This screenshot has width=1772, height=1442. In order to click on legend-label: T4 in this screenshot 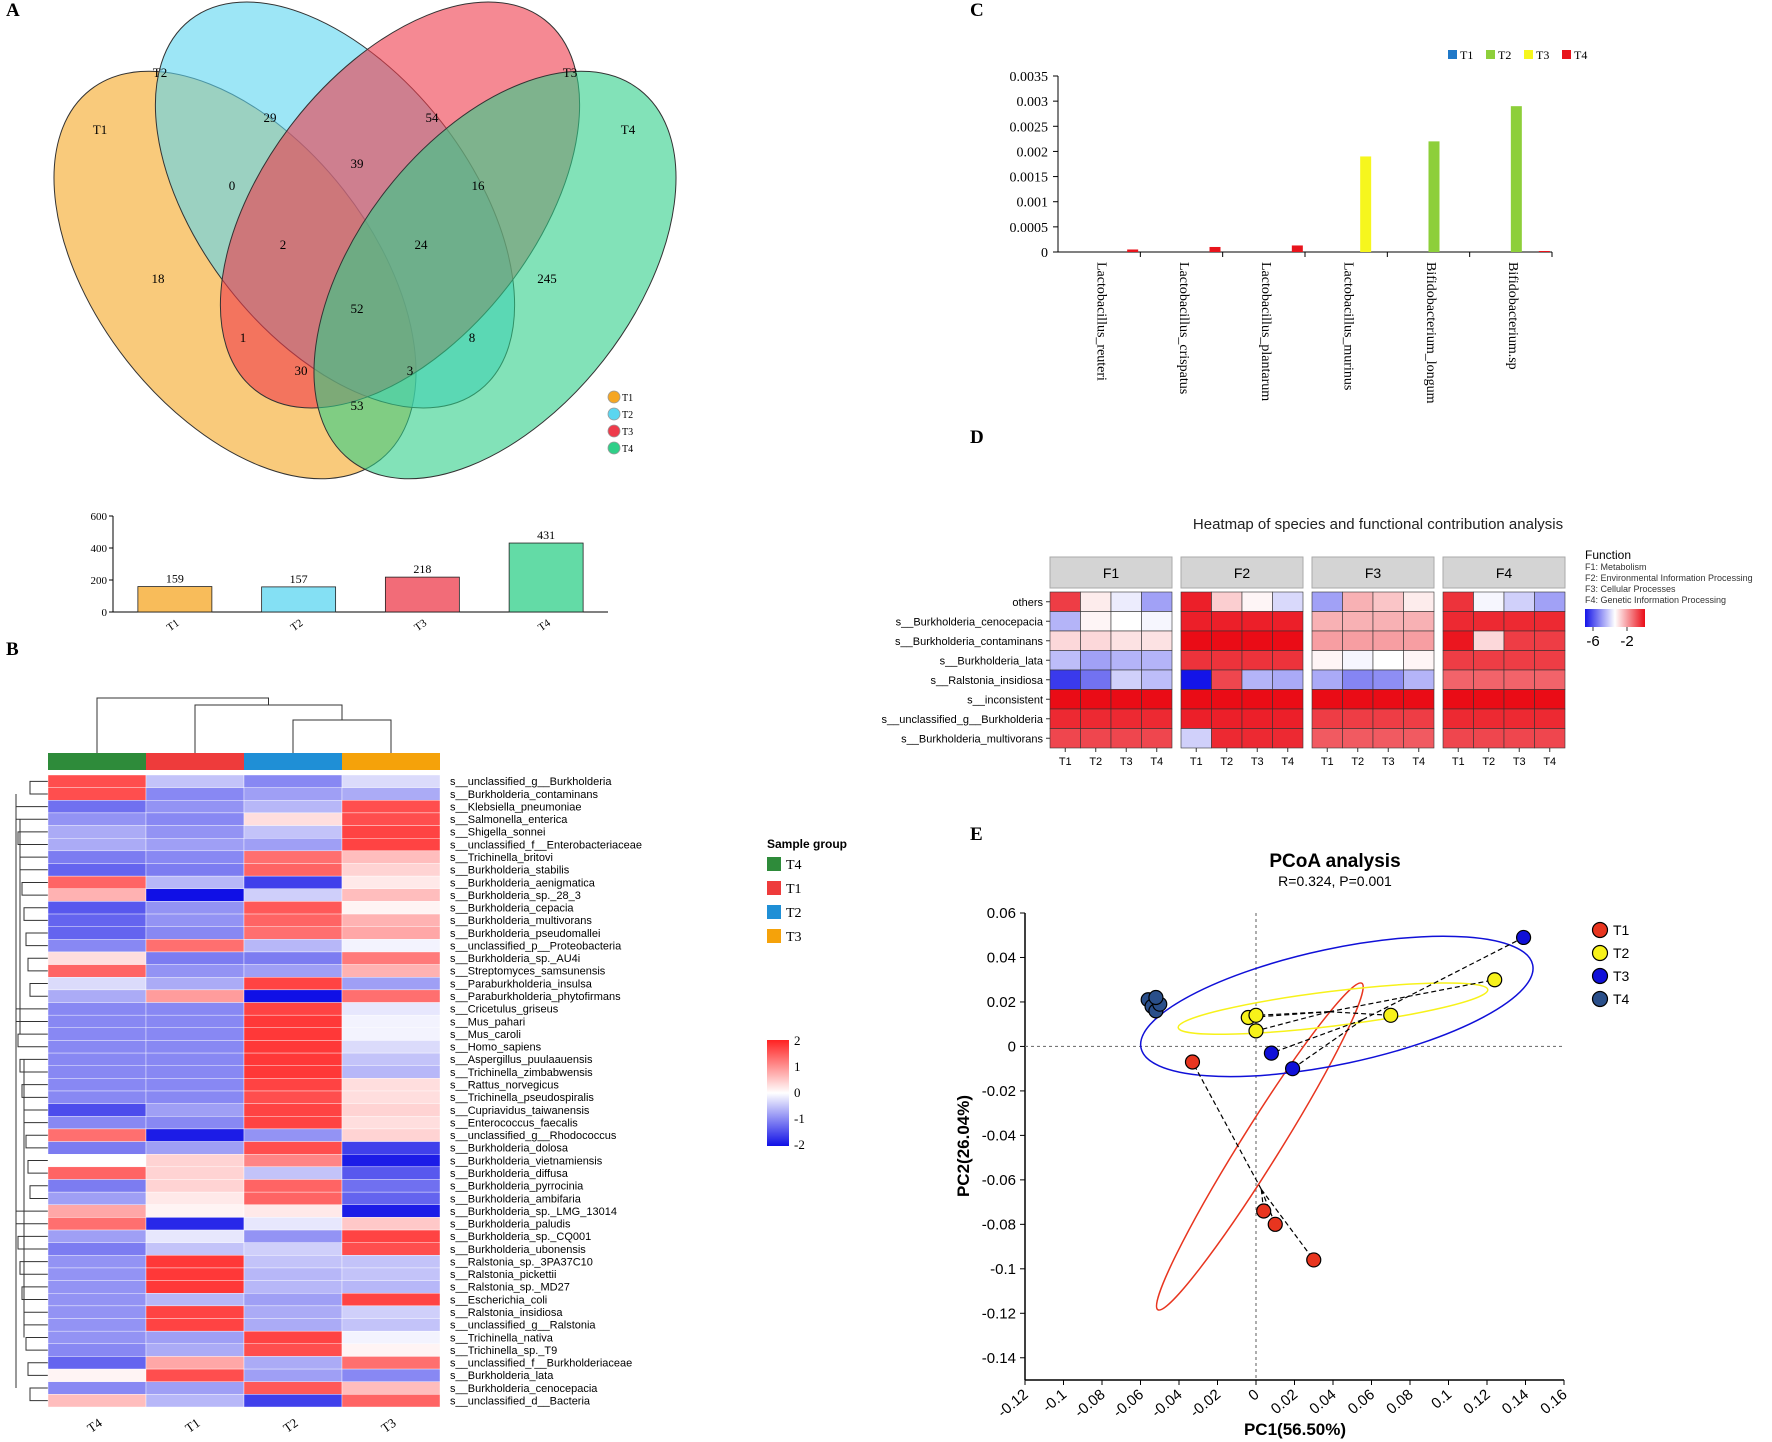, I will do `click(1580, 55)`.